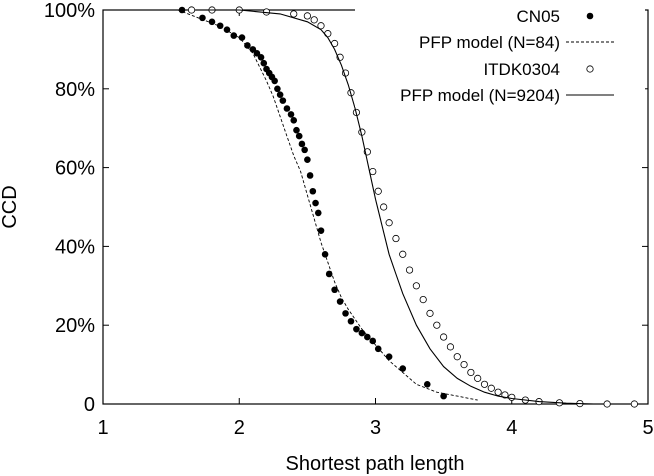 This screenshot has width=654, height=476. What do you see at coordinates (538, 16) in the screenshot?
I see `legend-label-1: CN05` at bounding box center [538, 16].